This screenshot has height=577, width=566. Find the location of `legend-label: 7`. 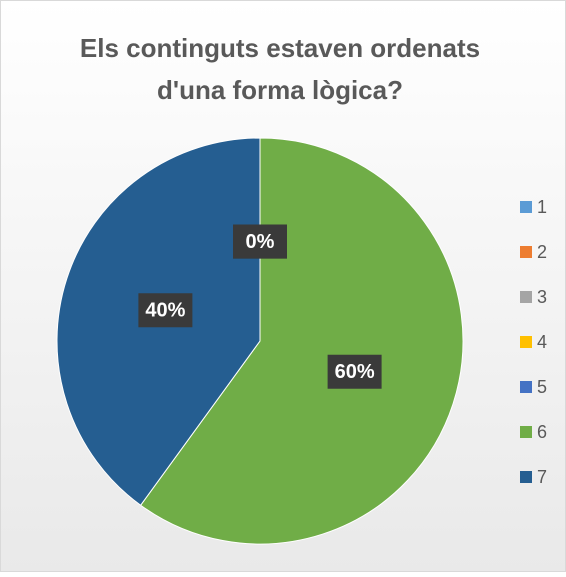

legend-label: 7 is located at coordinates (542, 477).